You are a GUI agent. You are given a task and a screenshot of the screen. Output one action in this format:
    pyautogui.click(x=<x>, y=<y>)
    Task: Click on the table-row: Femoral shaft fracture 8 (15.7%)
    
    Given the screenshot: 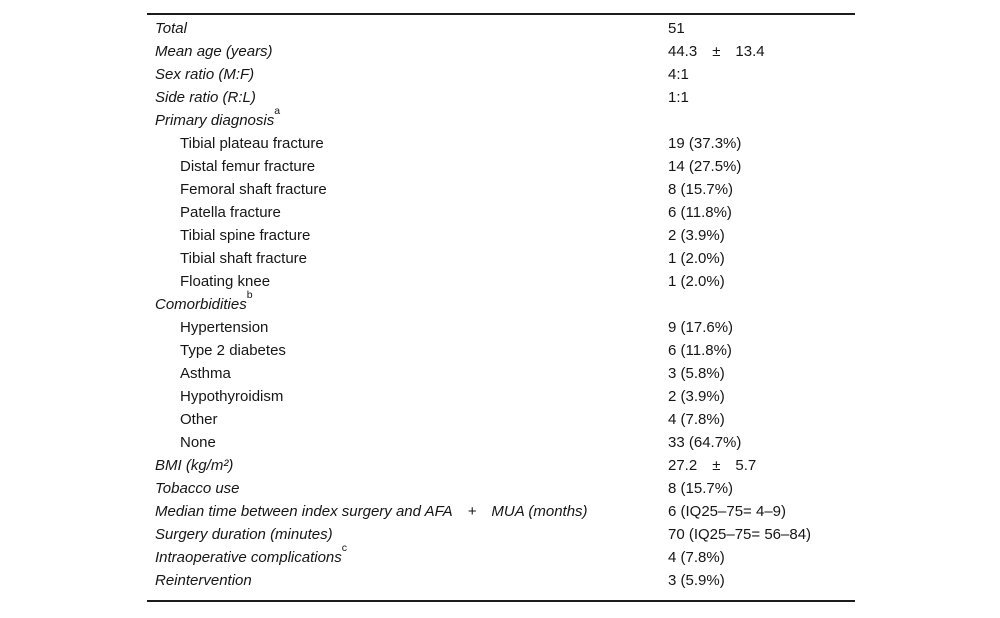 What is the action you would take?
    pyautogui.click(x=501, y=189)
    